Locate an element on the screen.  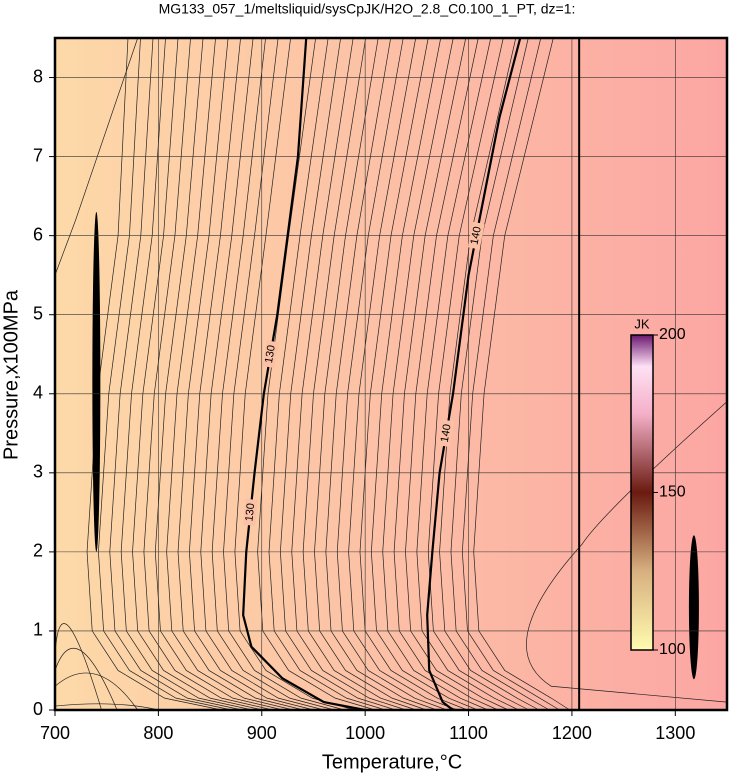
colorbar-tick-label: 100 is located at coordinates (672, 649).